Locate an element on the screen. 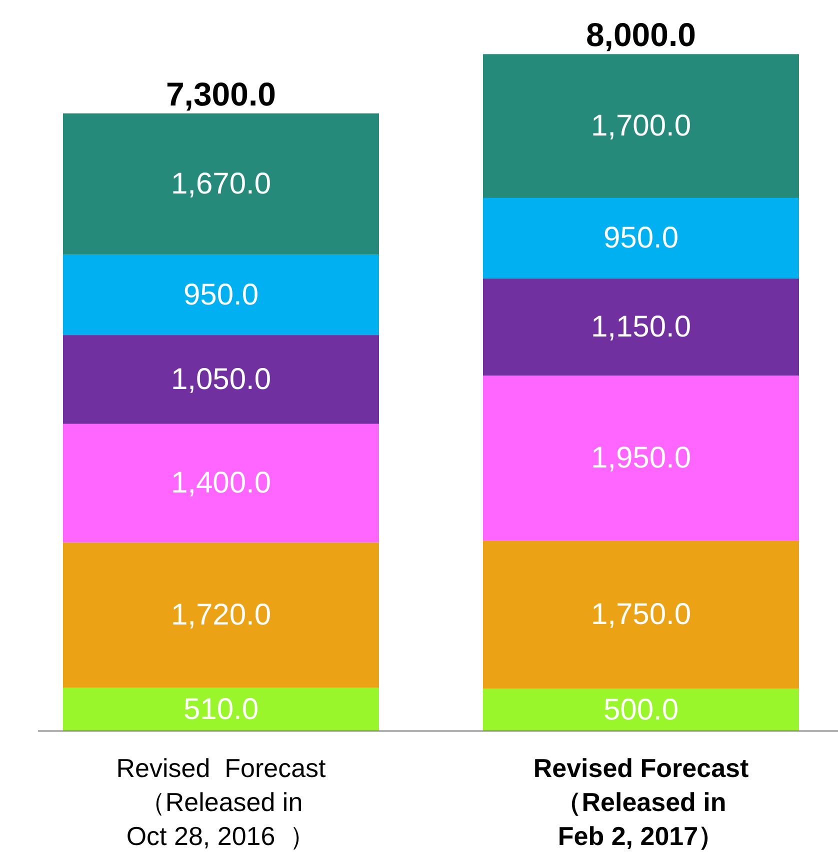  x-tick-label: Revised Forecast （Released in Feb 2, 2017） is located at coordinates (641, 802).